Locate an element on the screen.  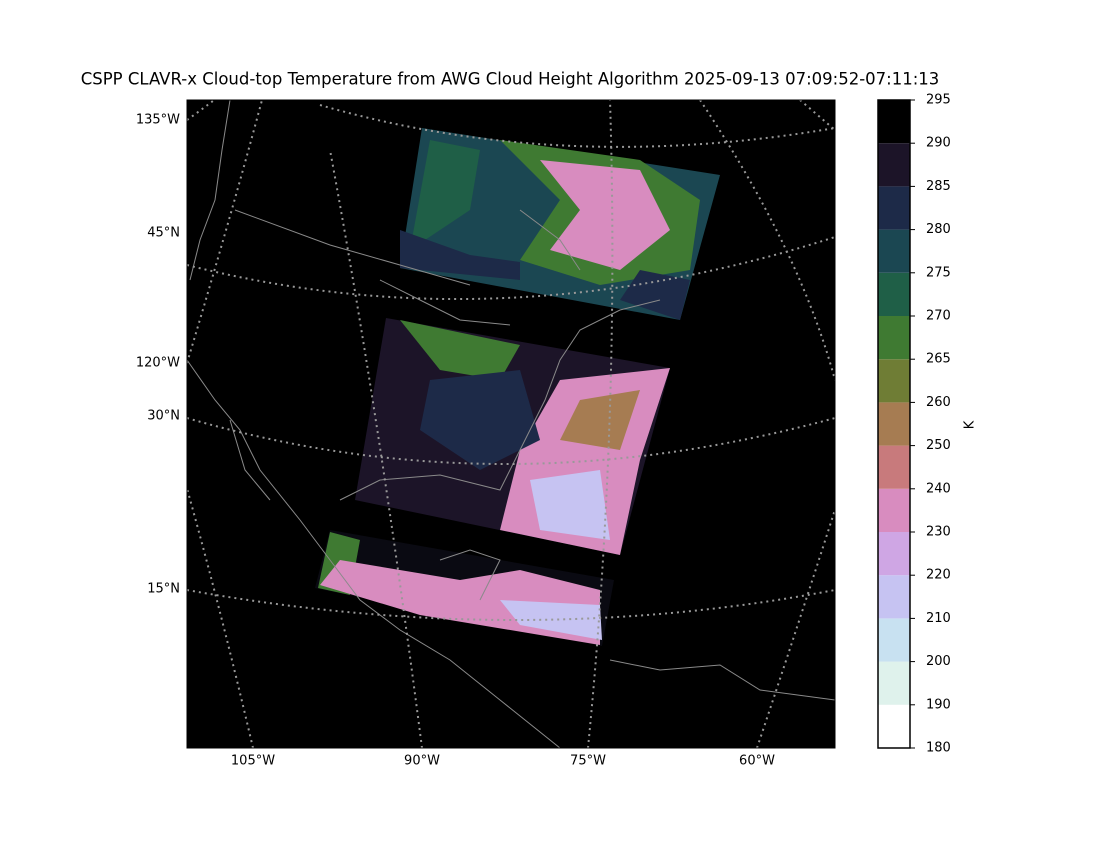
longitude-label: 90°W is located at coordinates (422, 761).